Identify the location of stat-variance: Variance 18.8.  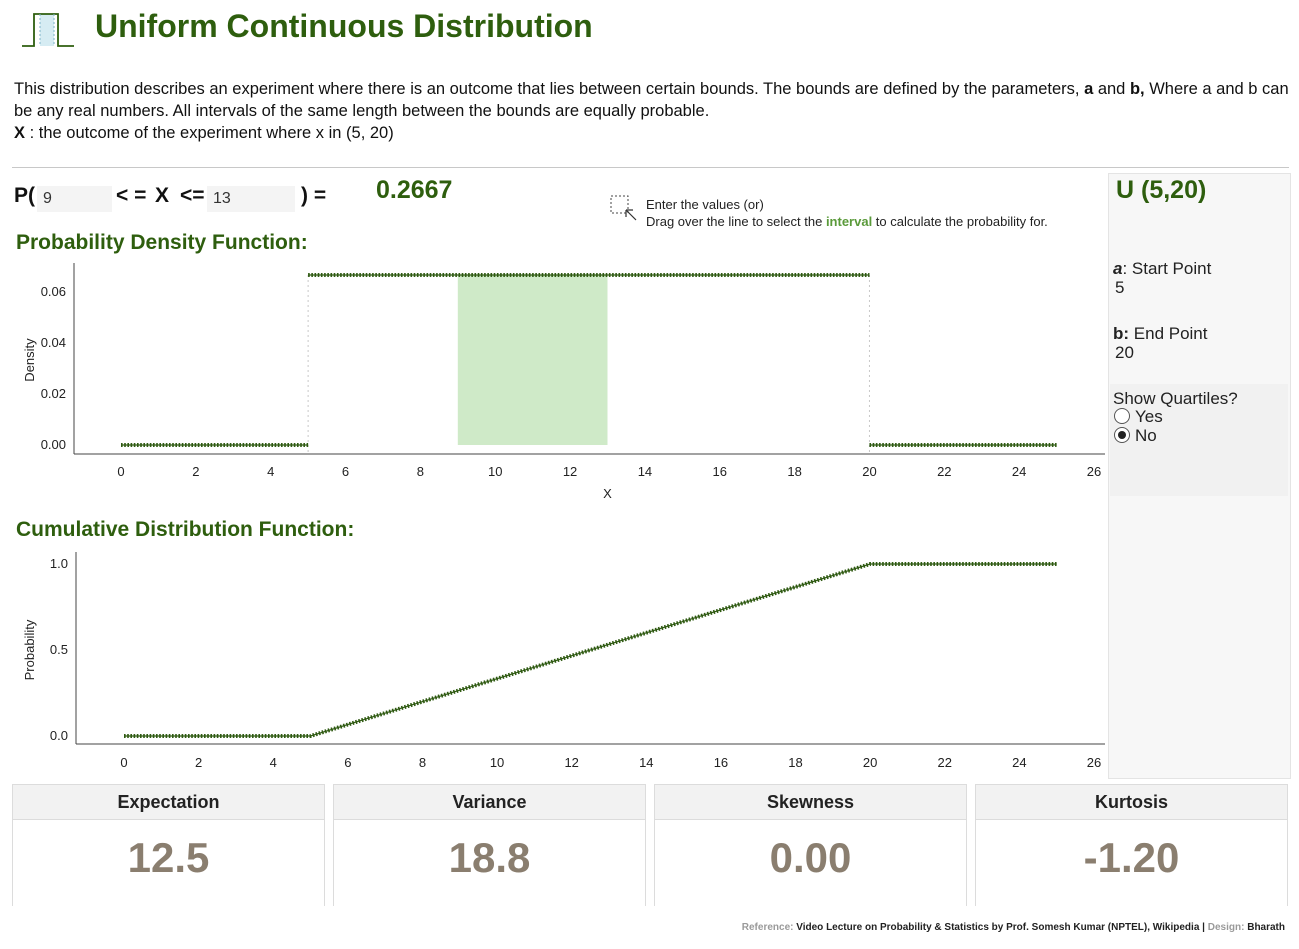
(489, 845).